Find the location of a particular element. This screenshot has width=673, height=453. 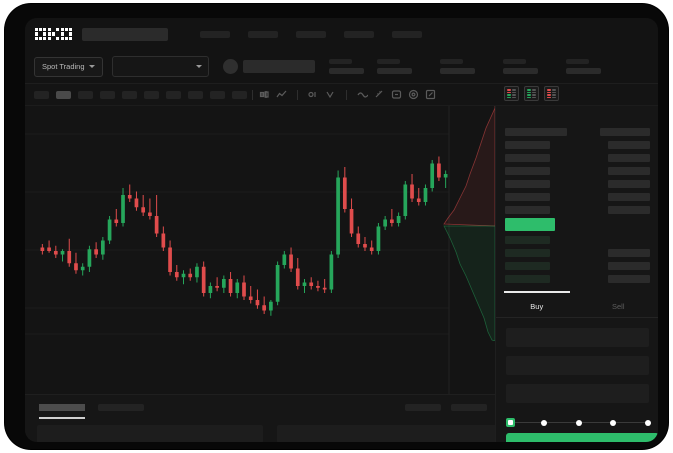

stat-volume-base is located at coordinates (520, 66).